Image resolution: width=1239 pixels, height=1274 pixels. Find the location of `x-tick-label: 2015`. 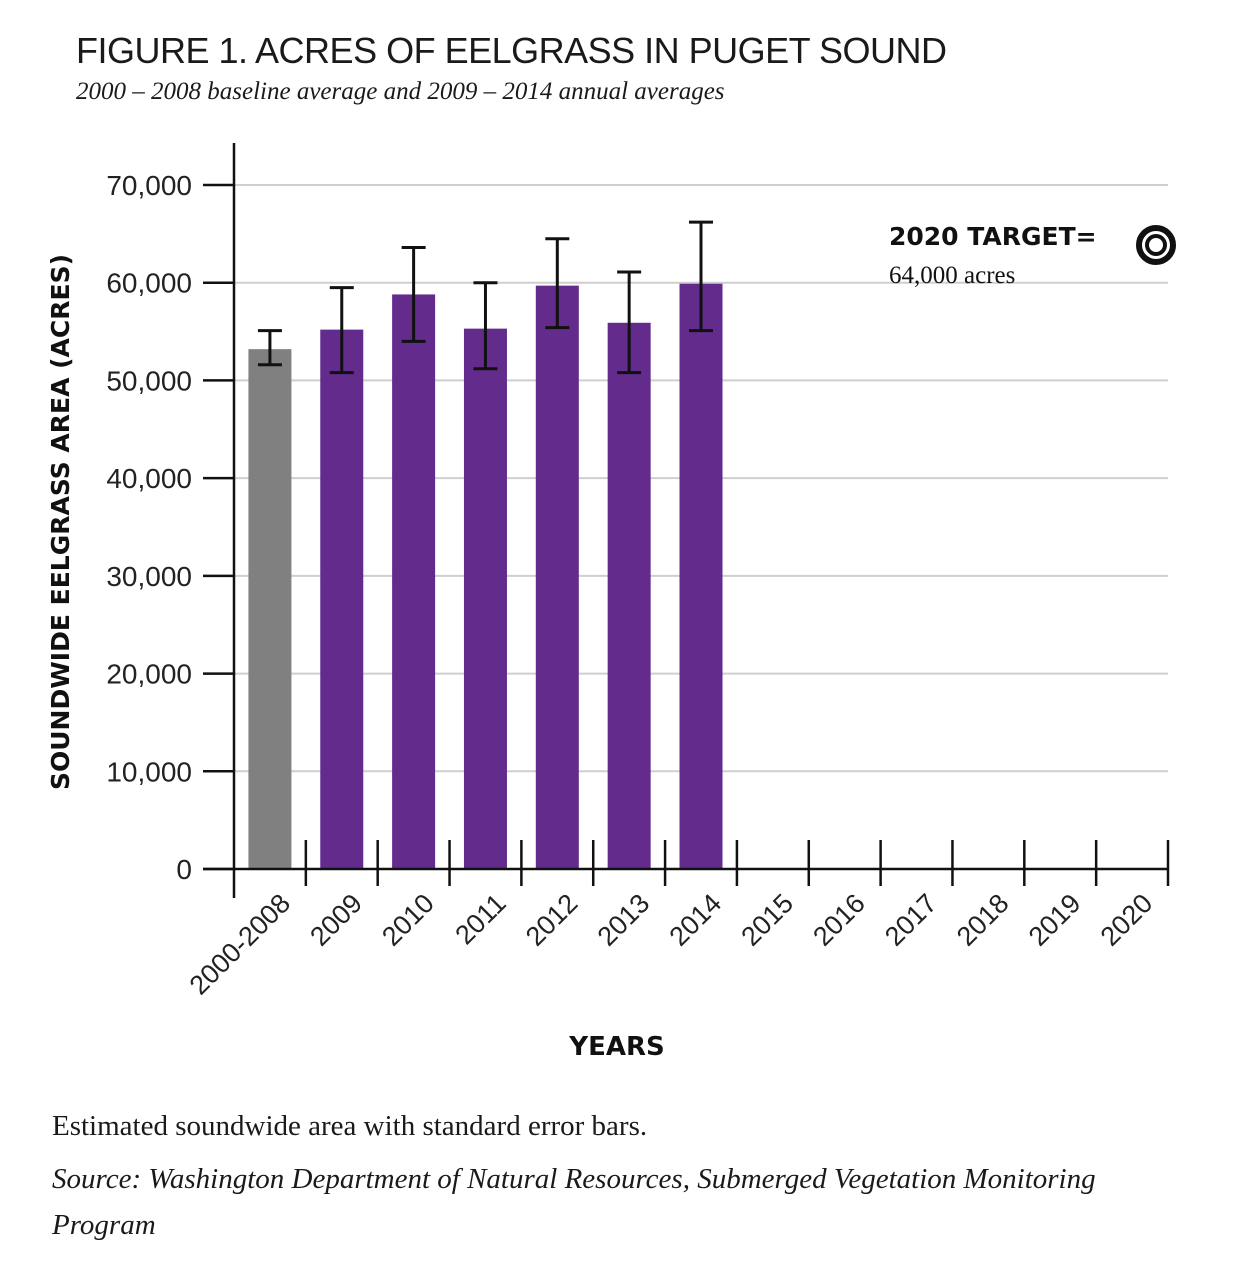

x-tick-label: 2015 is located at coordinates (767, 920).